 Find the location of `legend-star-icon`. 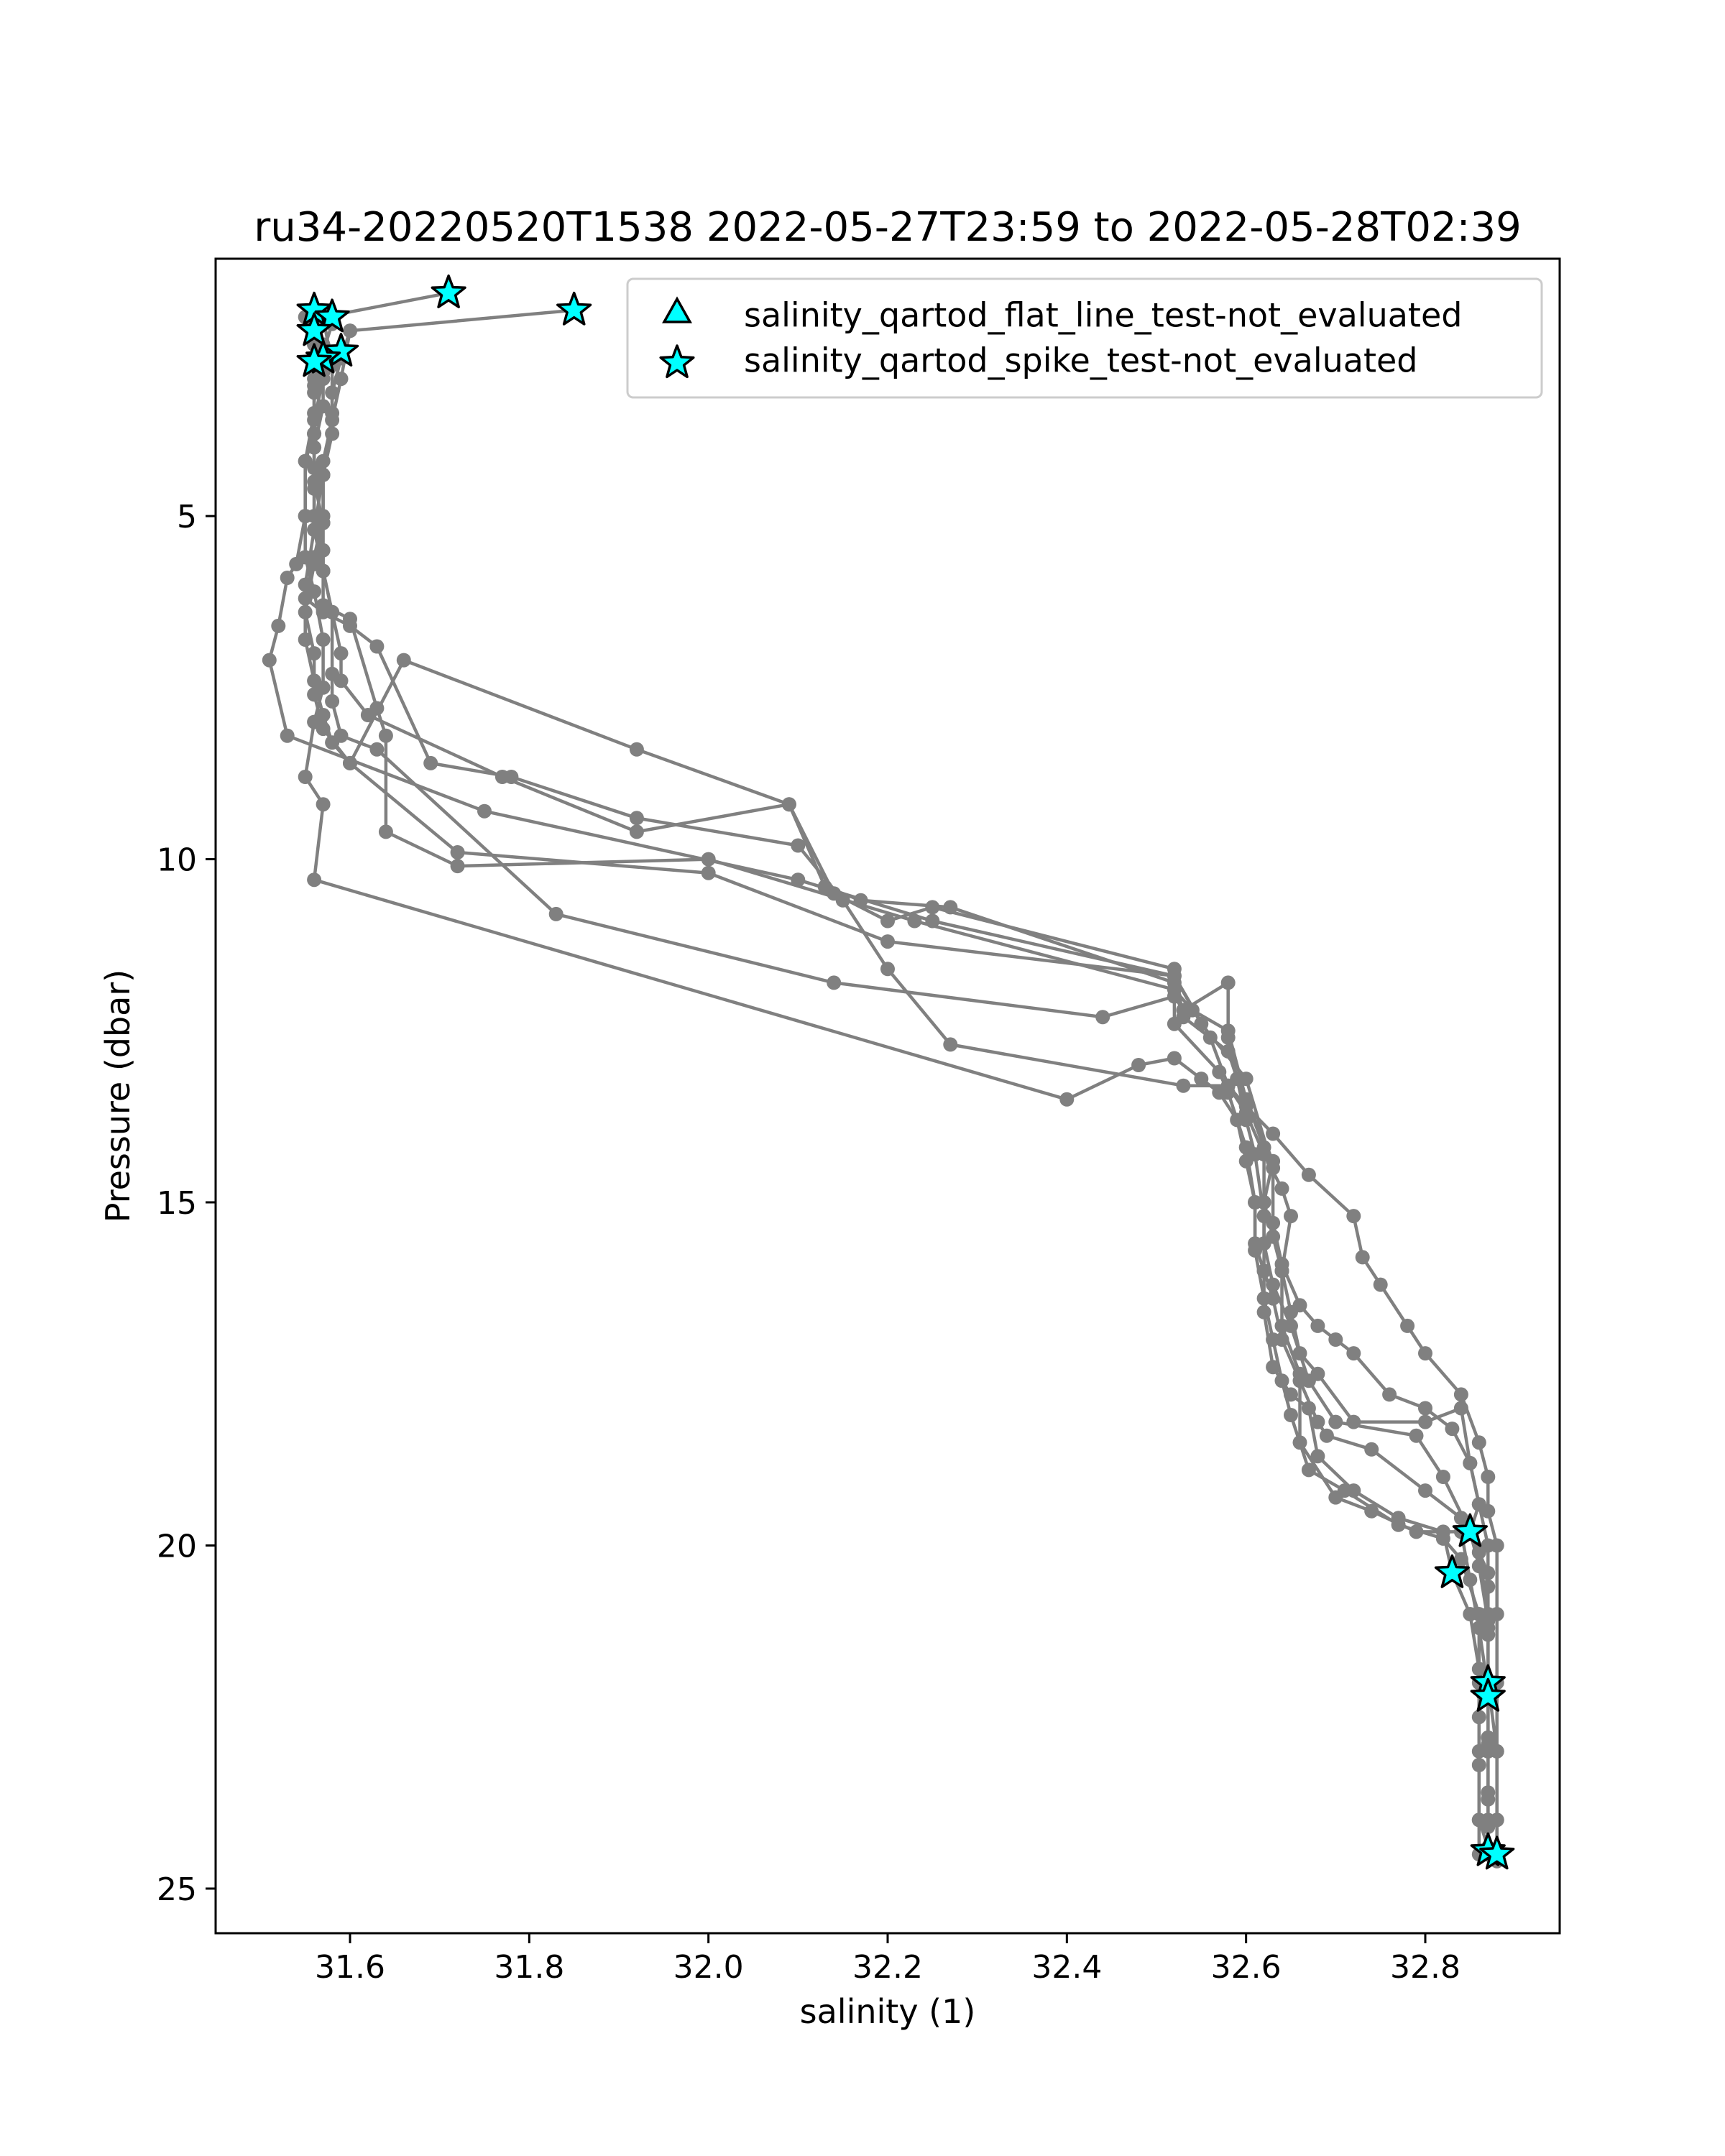

legend-star-icon is located at coordinates (677, 361).